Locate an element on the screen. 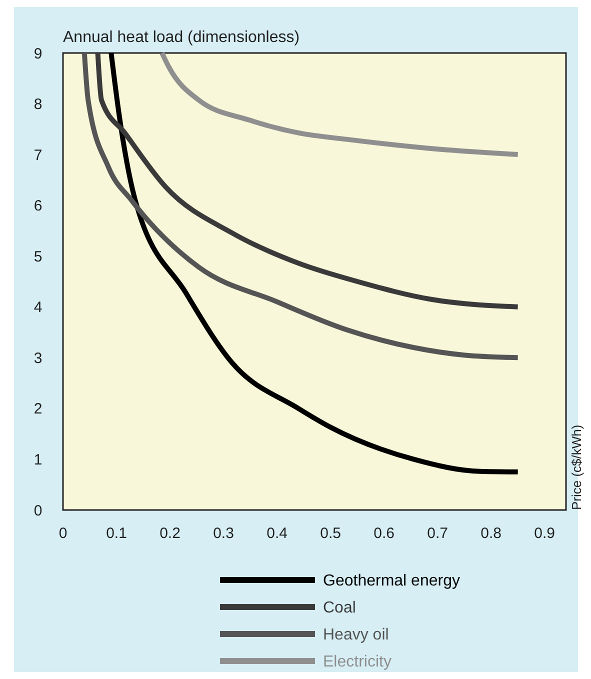 This screenshot has width=591, height=679. y-tick-label: 3 is located at coordinates (38, 358).